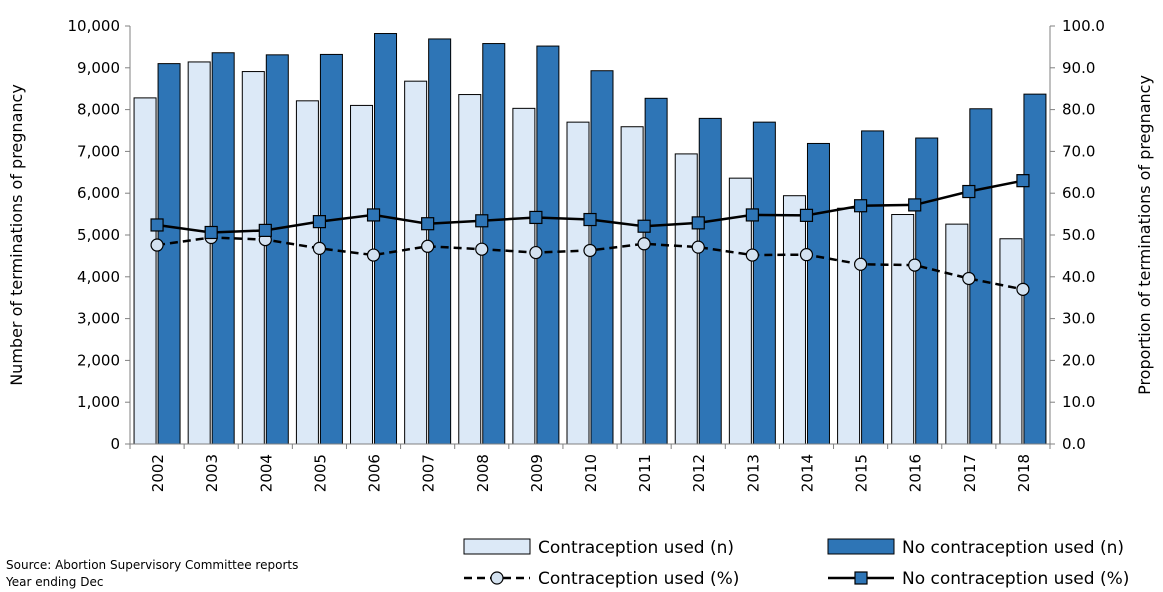 The height and width of the screenshot is (592, 1163). Describe the element at coordinates (115, 444) in the screenshot. I see `y-tick-label-left: 0` at that location.